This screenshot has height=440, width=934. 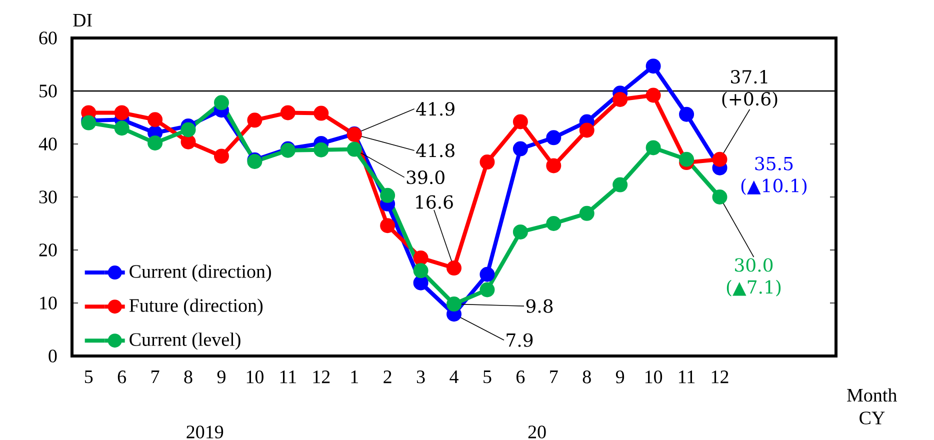 What do you see at coordinates (773, 175) in the screenshot?
I see `data-label: 35.5 (▲10.1)` at bounding box center [773, 175].